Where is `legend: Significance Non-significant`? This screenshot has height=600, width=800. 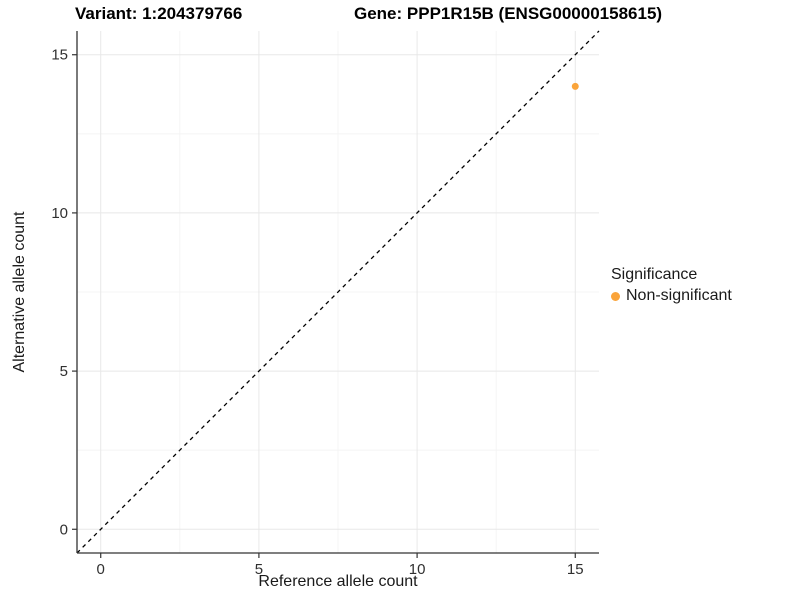 legend: Significance Non-significant is located at coordinates (671, 285).